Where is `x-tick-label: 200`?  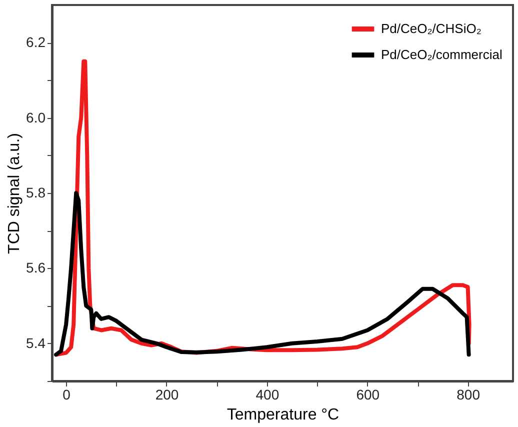 x-tick-label: 200 is located at coordinates (167, 394).